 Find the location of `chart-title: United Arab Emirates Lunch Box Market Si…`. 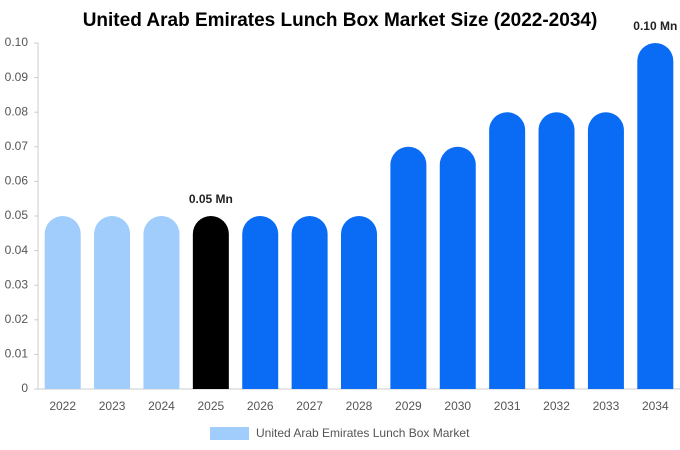

chart-title: United Arab Emirates Lunch Box Market Si… is located at coordinates (340, 20).